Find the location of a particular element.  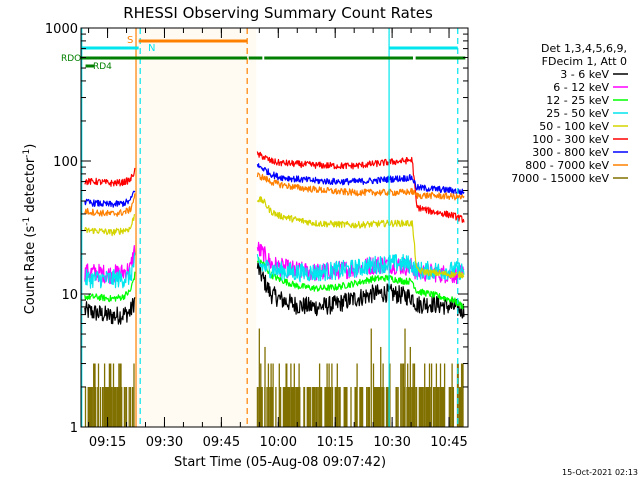

x-tick-label: 10:00 is located at coordinates (278, 442).